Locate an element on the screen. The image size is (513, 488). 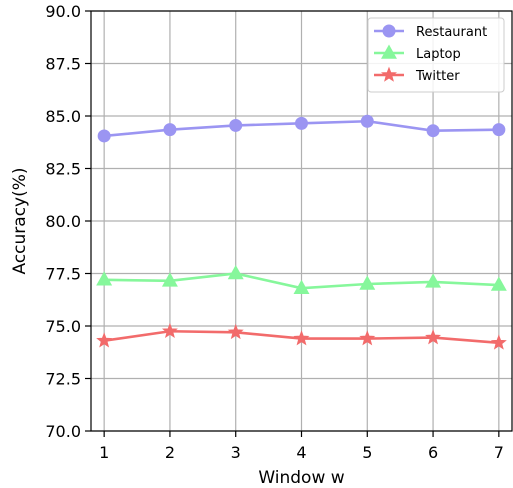
legend-item-twitter: Twitter is located at coordinates (417, 75).